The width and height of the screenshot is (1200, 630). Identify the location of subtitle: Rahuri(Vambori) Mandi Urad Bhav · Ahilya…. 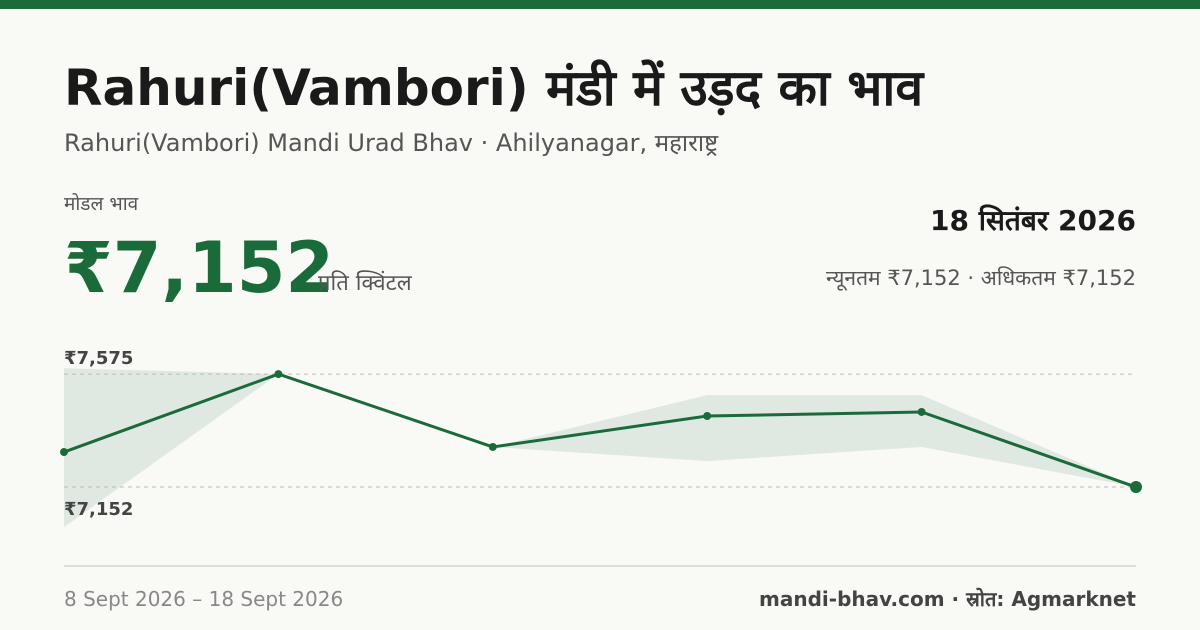
(391, 143).